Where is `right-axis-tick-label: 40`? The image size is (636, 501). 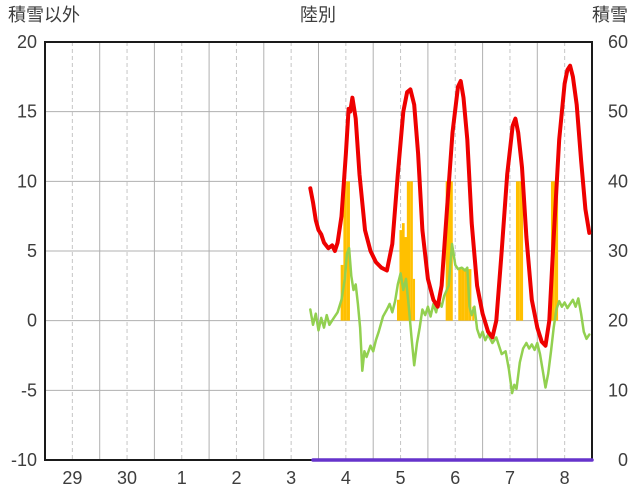 right-axis-tick-label: 40 is located at coordinates (618, 181).